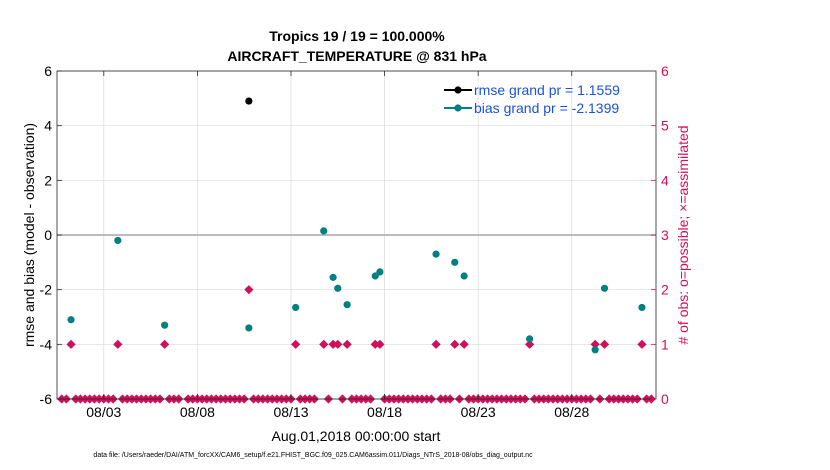  I want to click on chart-title: Tropics 19 / 19 = 100.000%, so click(357, 36).